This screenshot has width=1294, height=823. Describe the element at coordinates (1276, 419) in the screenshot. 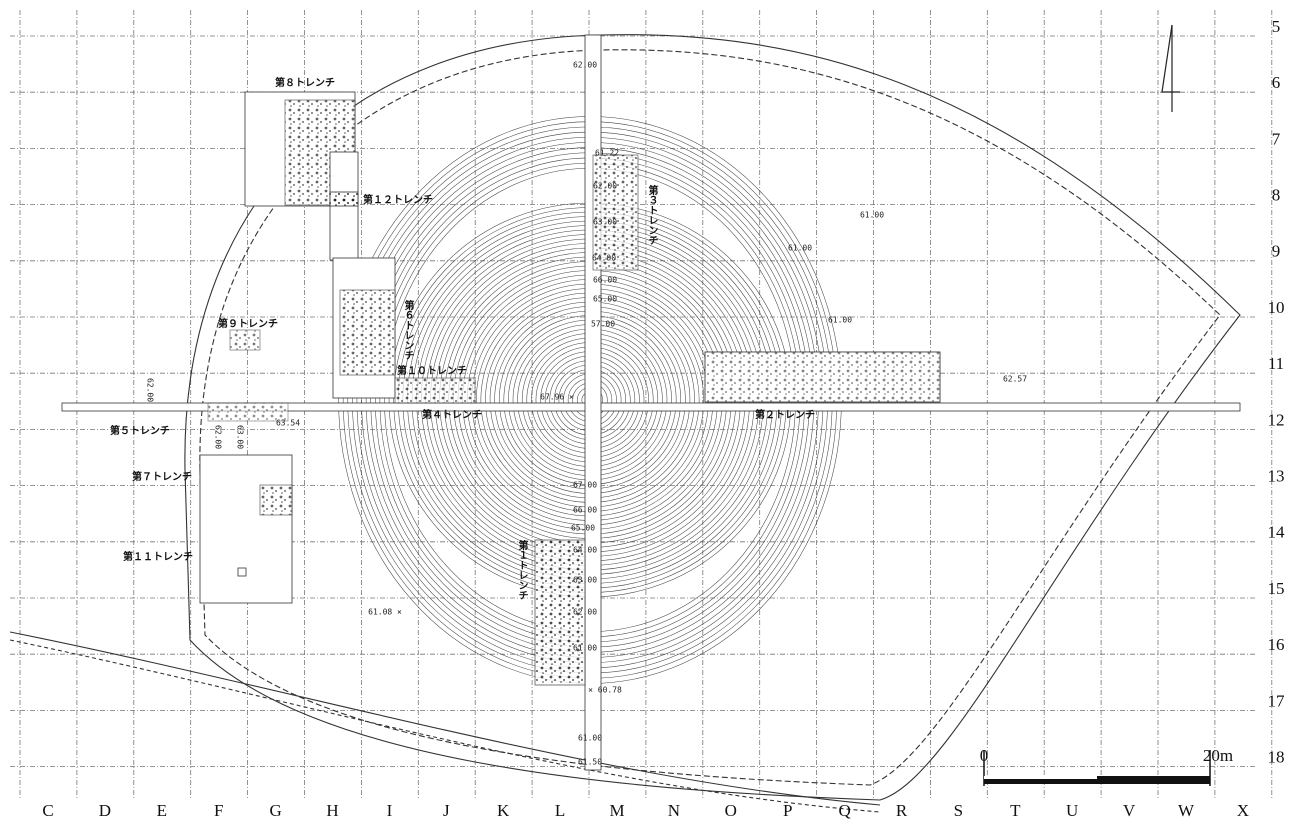

I see `row-label: 12` at that location.